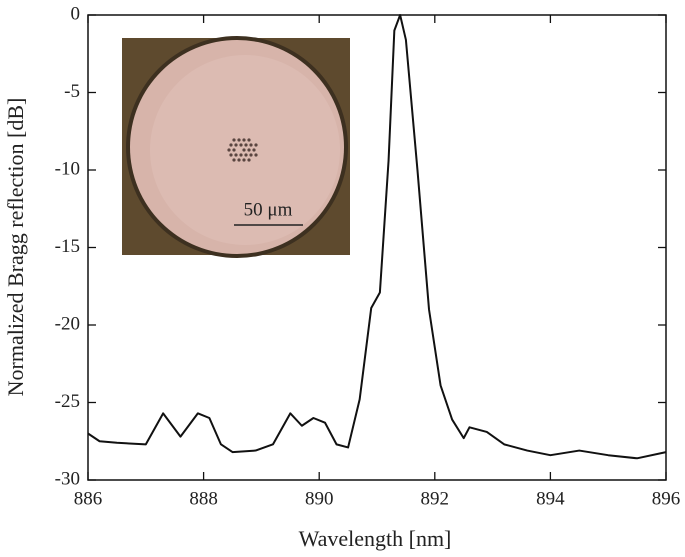  What do you see at coordinates (666, 498) in the screenshot?
I see `x-tick-label: 896` at bounding box center [666, 498].